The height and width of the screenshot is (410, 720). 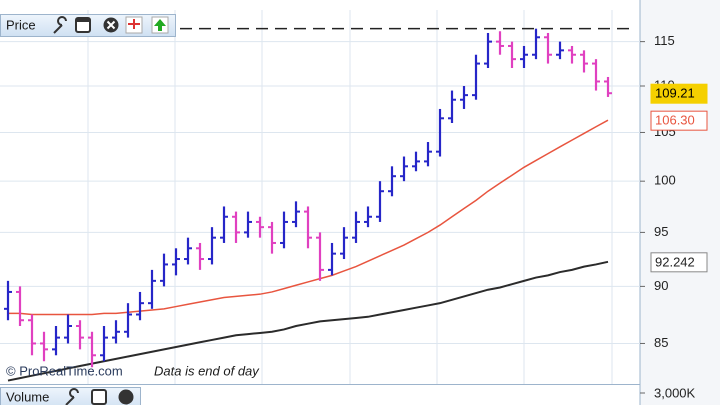 What do you see at coordinates (70, 398) in the screenshot?
I see `volume-header: Volume` at bounding box center [70, 398].